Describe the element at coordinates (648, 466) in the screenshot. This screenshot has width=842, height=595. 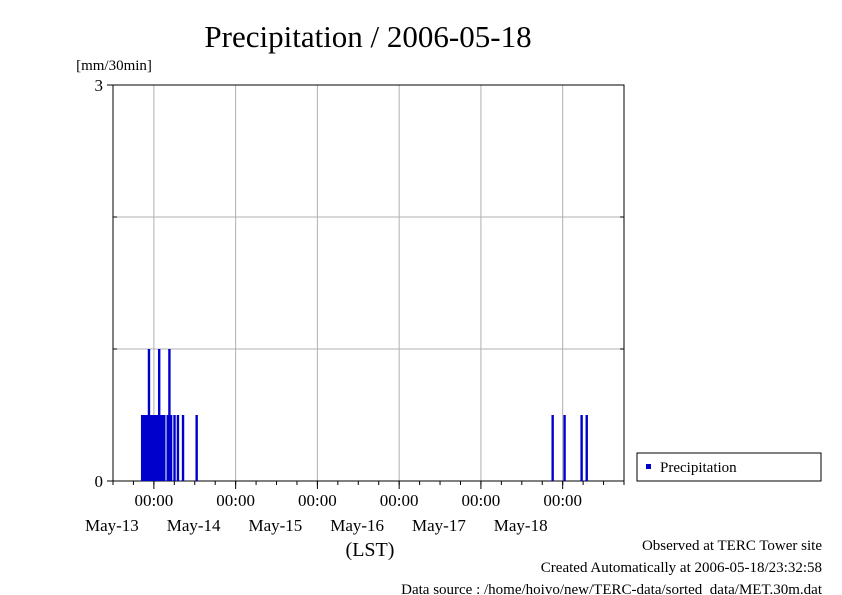
I see `legend-swatch` at that location.